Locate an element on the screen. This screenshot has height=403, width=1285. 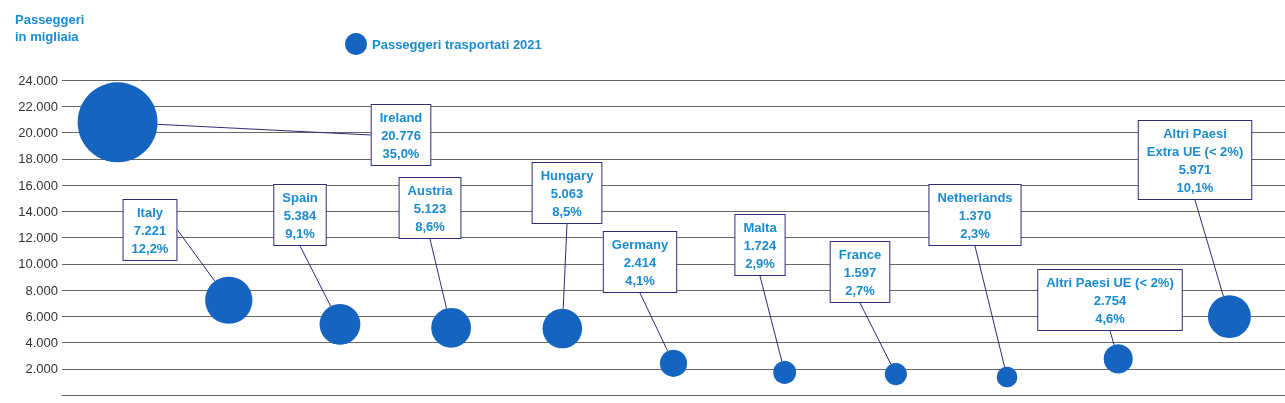
y-tick-label: 4.000 is located at coordinates (41, 342).